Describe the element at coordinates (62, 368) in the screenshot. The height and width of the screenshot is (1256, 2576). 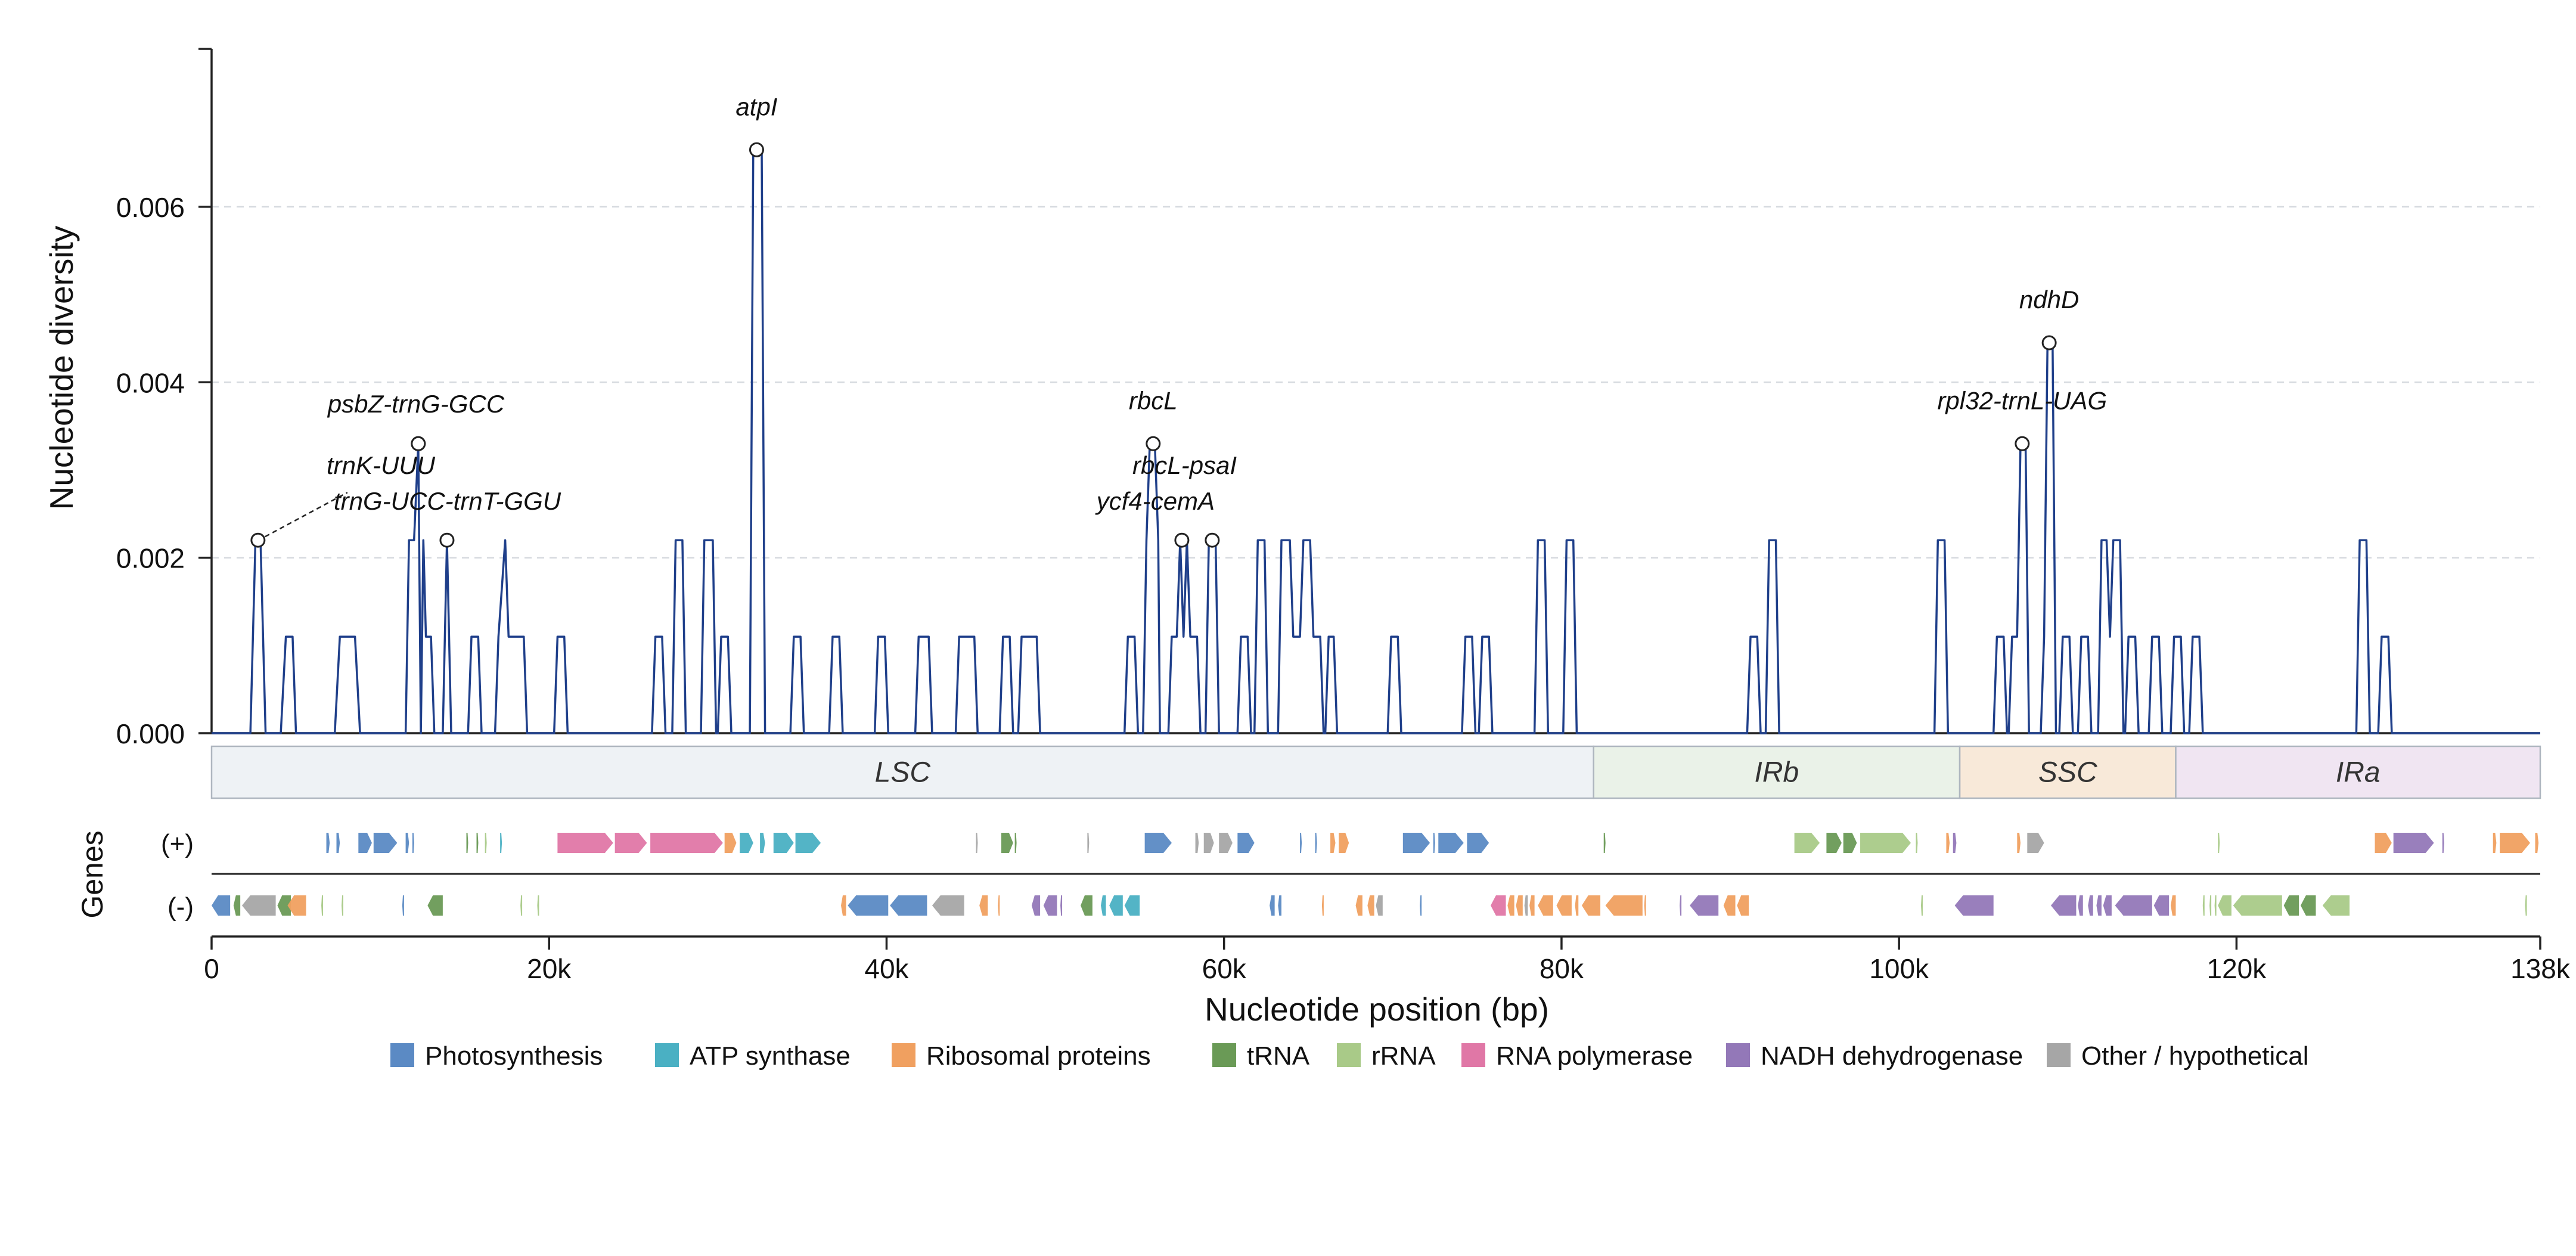
I see `y-axis-label: Nucleotide diversity` at that location.